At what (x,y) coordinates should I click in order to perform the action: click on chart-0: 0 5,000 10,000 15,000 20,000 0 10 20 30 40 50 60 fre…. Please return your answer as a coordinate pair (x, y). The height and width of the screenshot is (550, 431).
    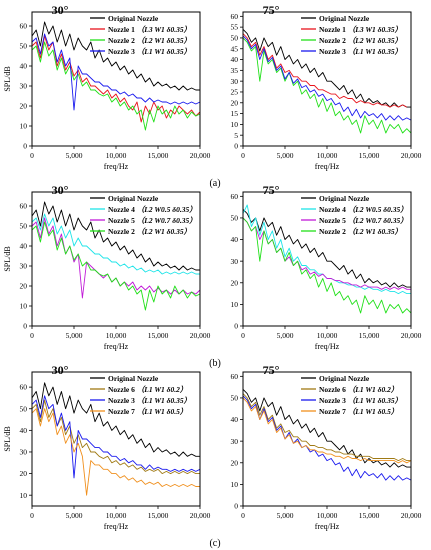
    Looking at the image, I should click on (107, 87).